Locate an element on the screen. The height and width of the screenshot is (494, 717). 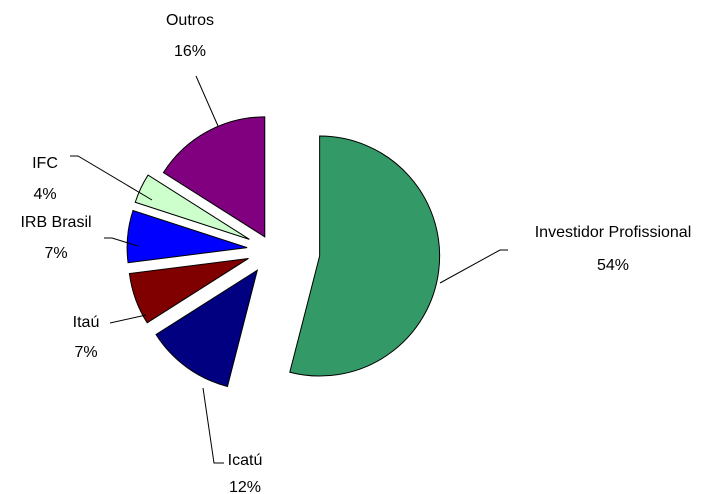
slice-label: Investidor Profissional is located at coordinates (613, 232).